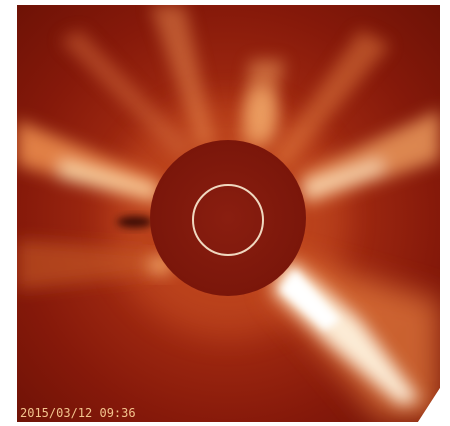 This screenshot has height=426, width=450. I want to click on occulter-disk, so click(228, 218).